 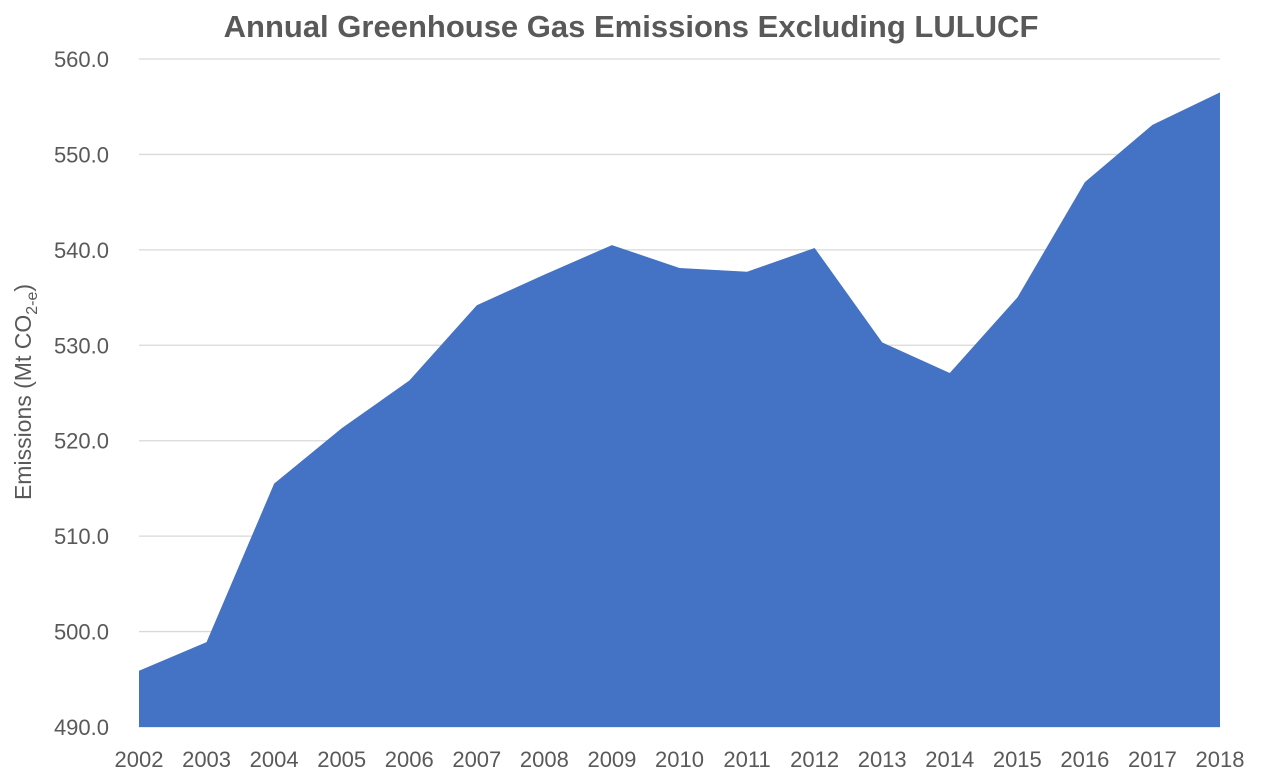 What do you see at coordinates (81, 250) in the screenshot?
I see `y-tick-label: 540.0` at bounding box center [81, 250].